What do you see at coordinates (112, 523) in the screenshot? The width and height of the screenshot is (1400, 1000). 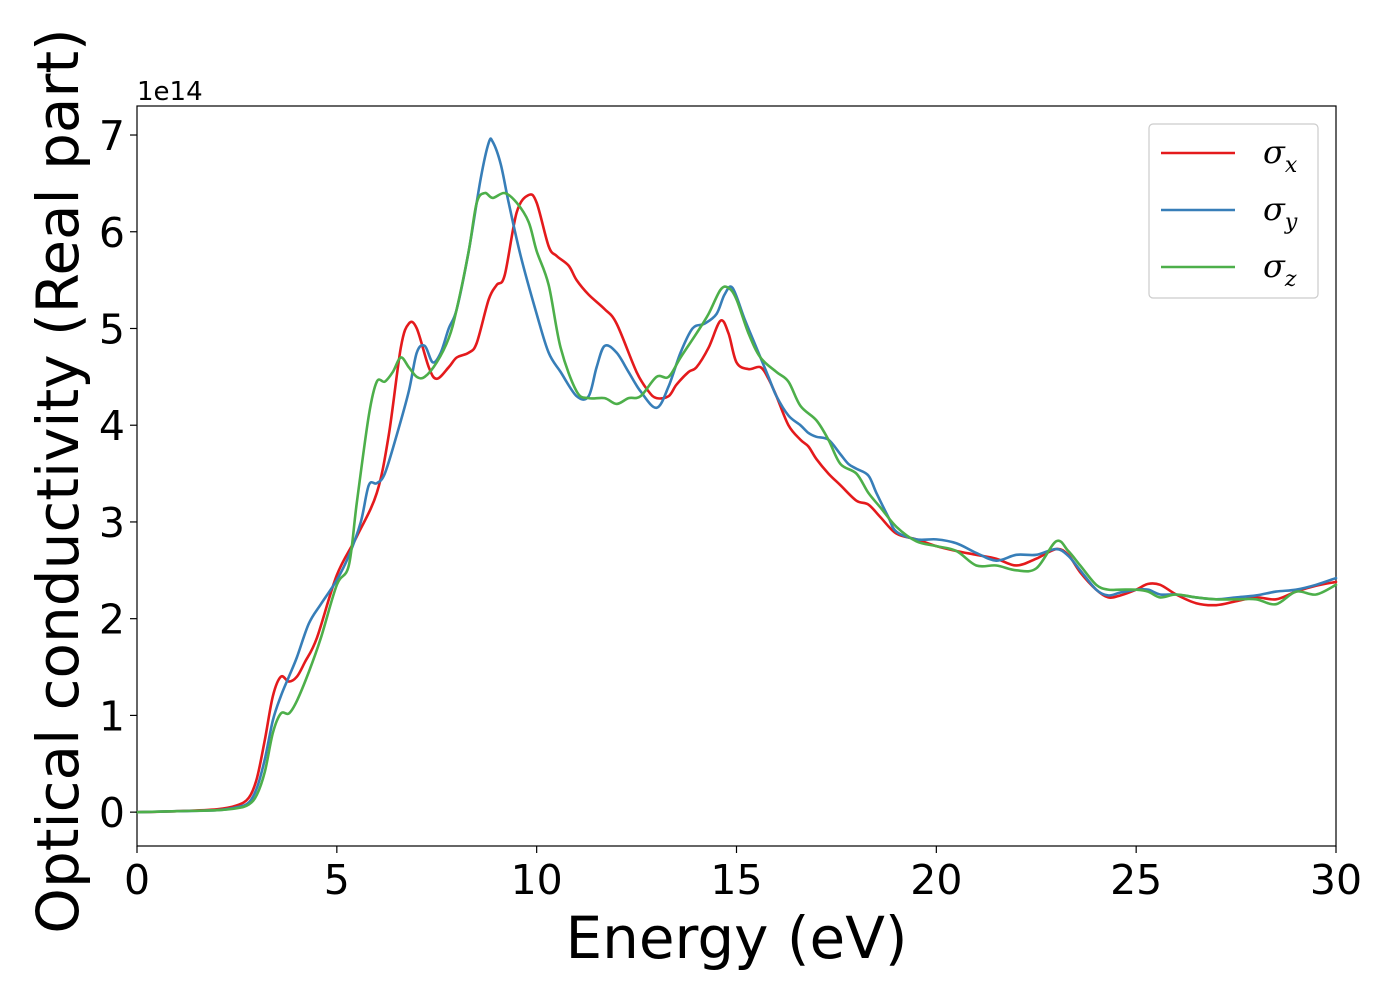 I see `y-tick-label: 3` at bounding box center [112, 523].